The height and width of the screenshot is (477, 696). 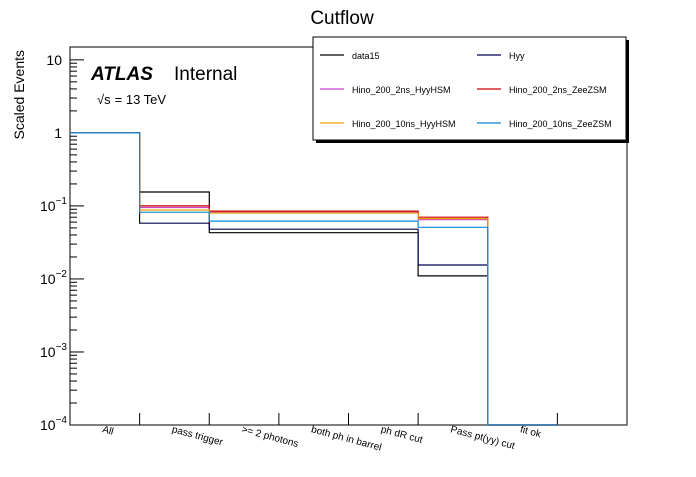 I want to click on x-tick-label: pass trigger, so click(x=198, y=436).